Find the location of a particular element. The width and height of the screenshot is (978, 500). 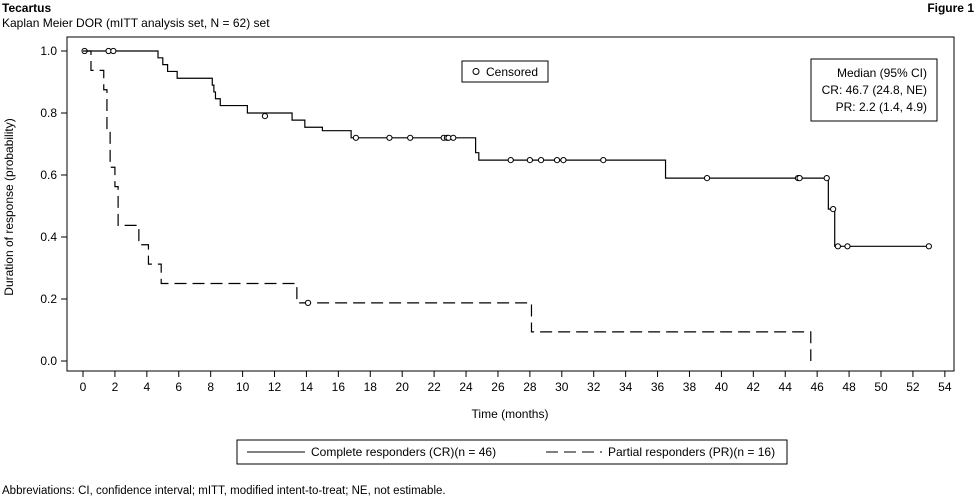

x-tick-label: 48 is located at coordinates (849, 387).